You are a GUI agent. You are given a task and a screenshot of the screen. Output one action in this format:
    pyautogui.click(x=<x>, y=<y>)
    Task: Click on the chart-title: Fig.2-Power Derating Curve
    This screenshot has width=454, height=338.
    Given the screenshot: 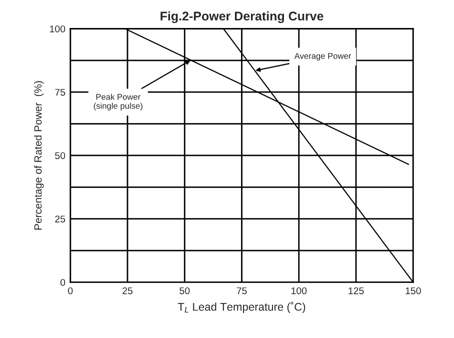 What is the action you would take?
    pyautogui.click(x=242, y=17)
    